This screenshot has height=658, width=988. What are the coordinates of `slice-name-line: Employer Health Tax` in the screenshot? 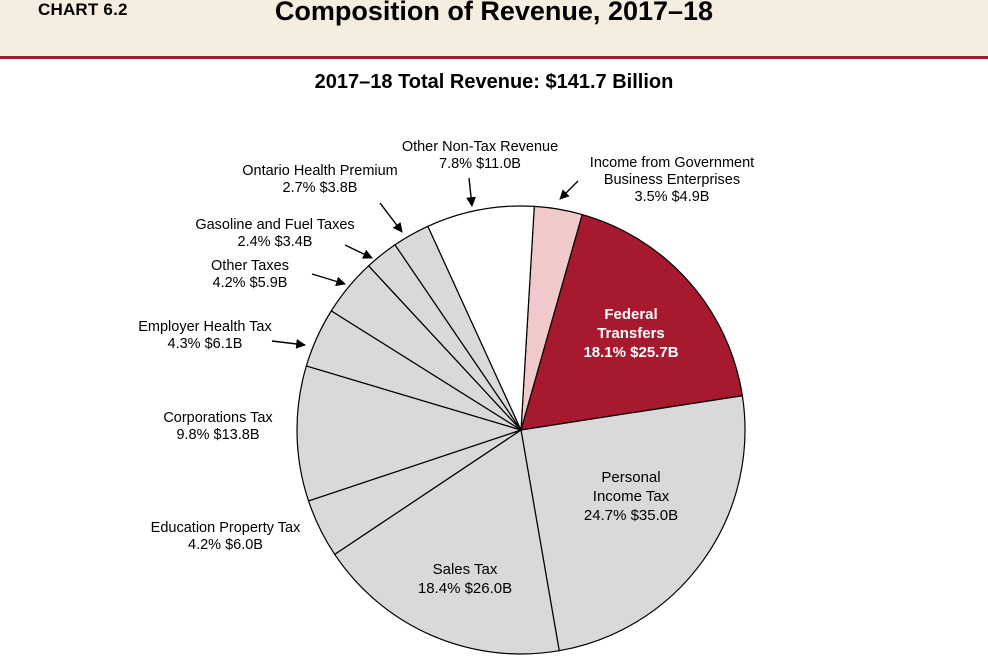 It's located at (205, 327).